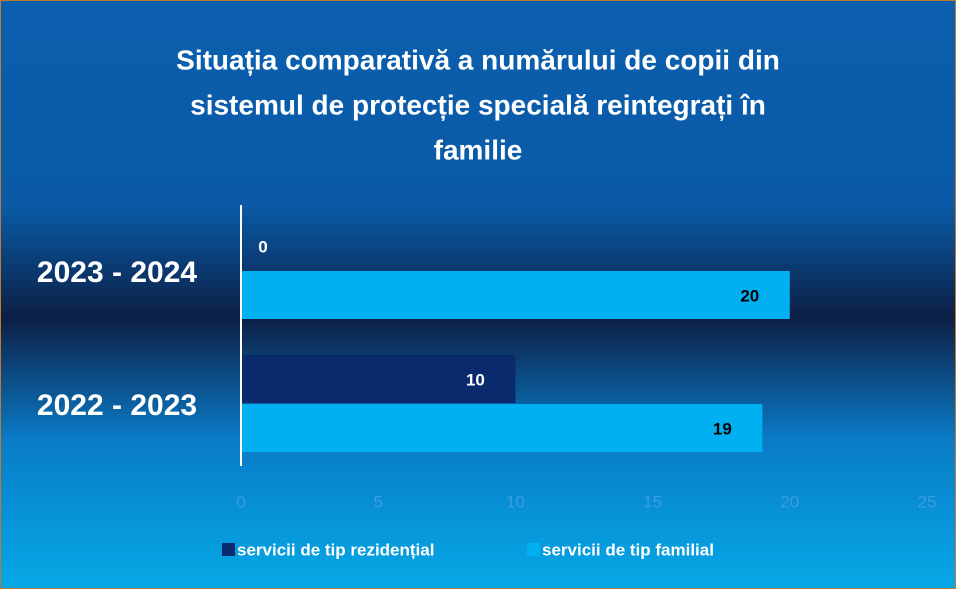 The width and height of the screenshot is (956, 589). Describe the element at coordinates (789, 501) in the screenshot. I see `x-tick-label: 20` at that location.